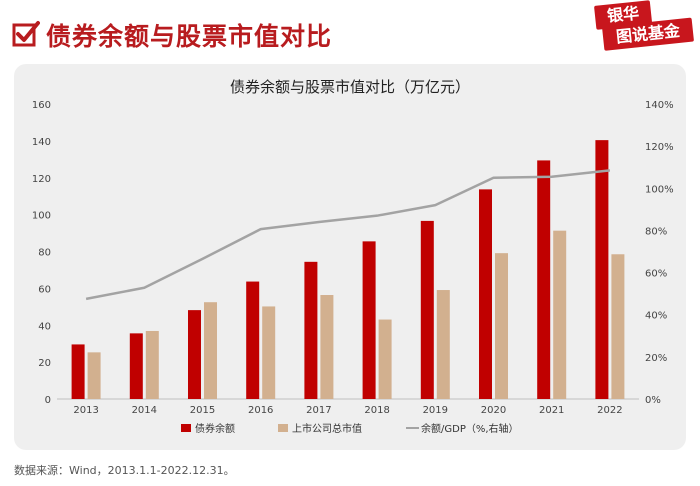 Image resolution: width=700 pixels, height=486 pixels. I want to click on y-tick-label: 100, so click(41, 216).